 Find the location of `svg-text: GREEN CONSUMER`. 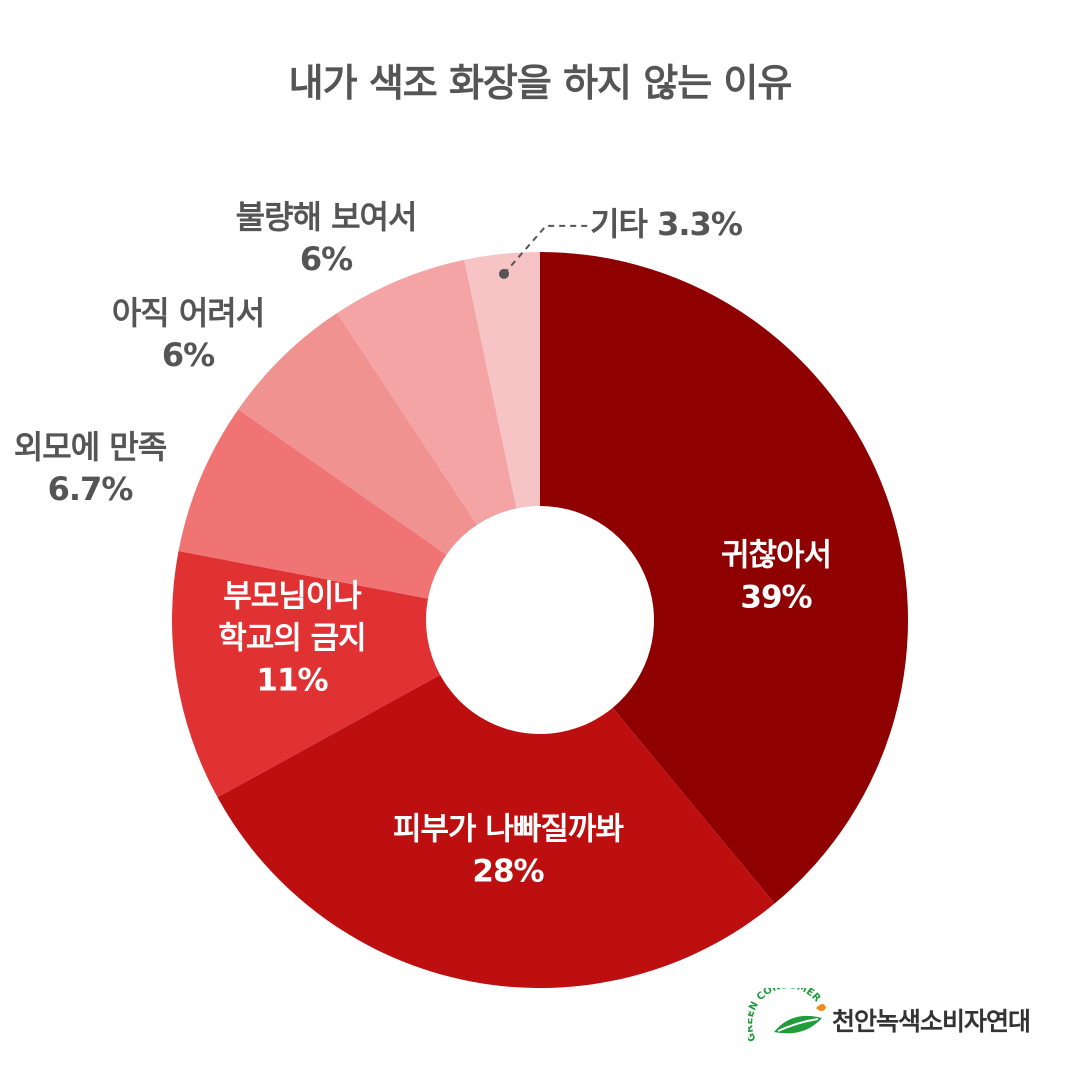

svg-text: GREEN CONSUMER is located at coordinates (785, 1015).